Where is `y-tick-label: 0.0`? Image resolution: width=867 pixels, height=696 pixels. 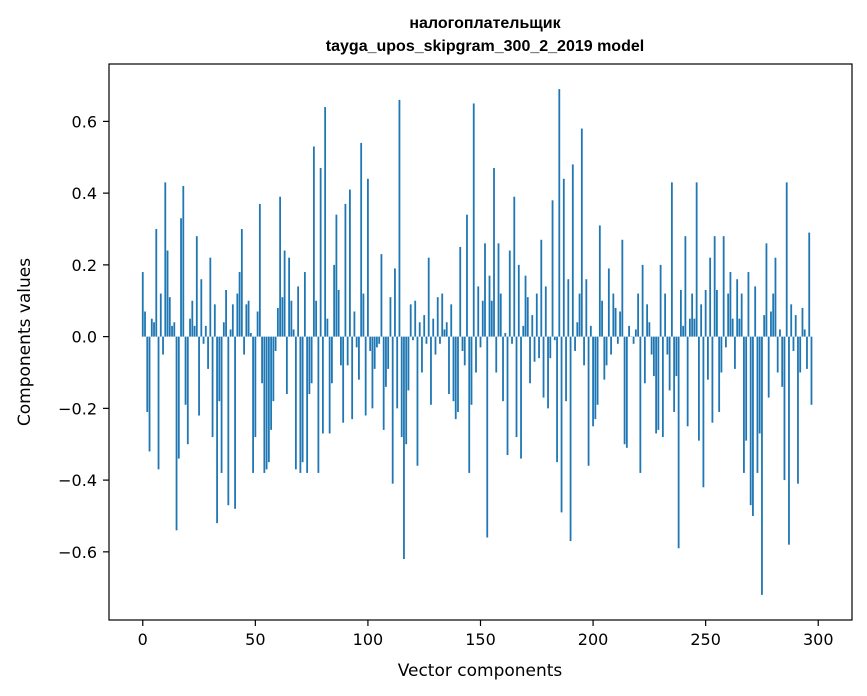 y-tick-label: 0.0 is located at coordinates (84, 337).